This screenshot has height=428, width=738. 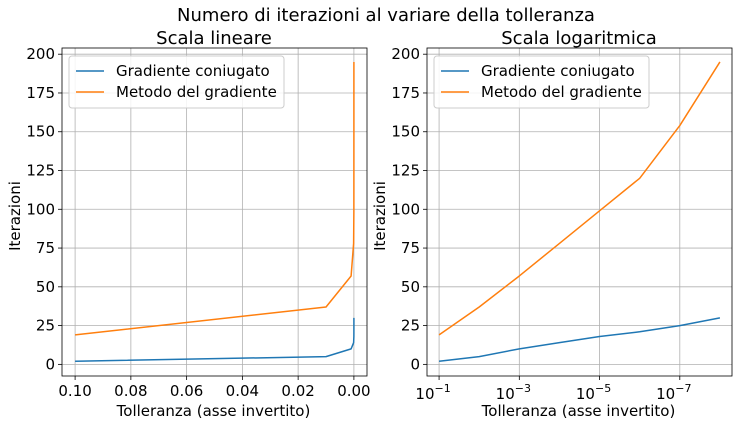 What do you see at coordinates (186, 391) in the screenshot?
I see `x-tick-label: 0.06` at bounding box center [186, 391].